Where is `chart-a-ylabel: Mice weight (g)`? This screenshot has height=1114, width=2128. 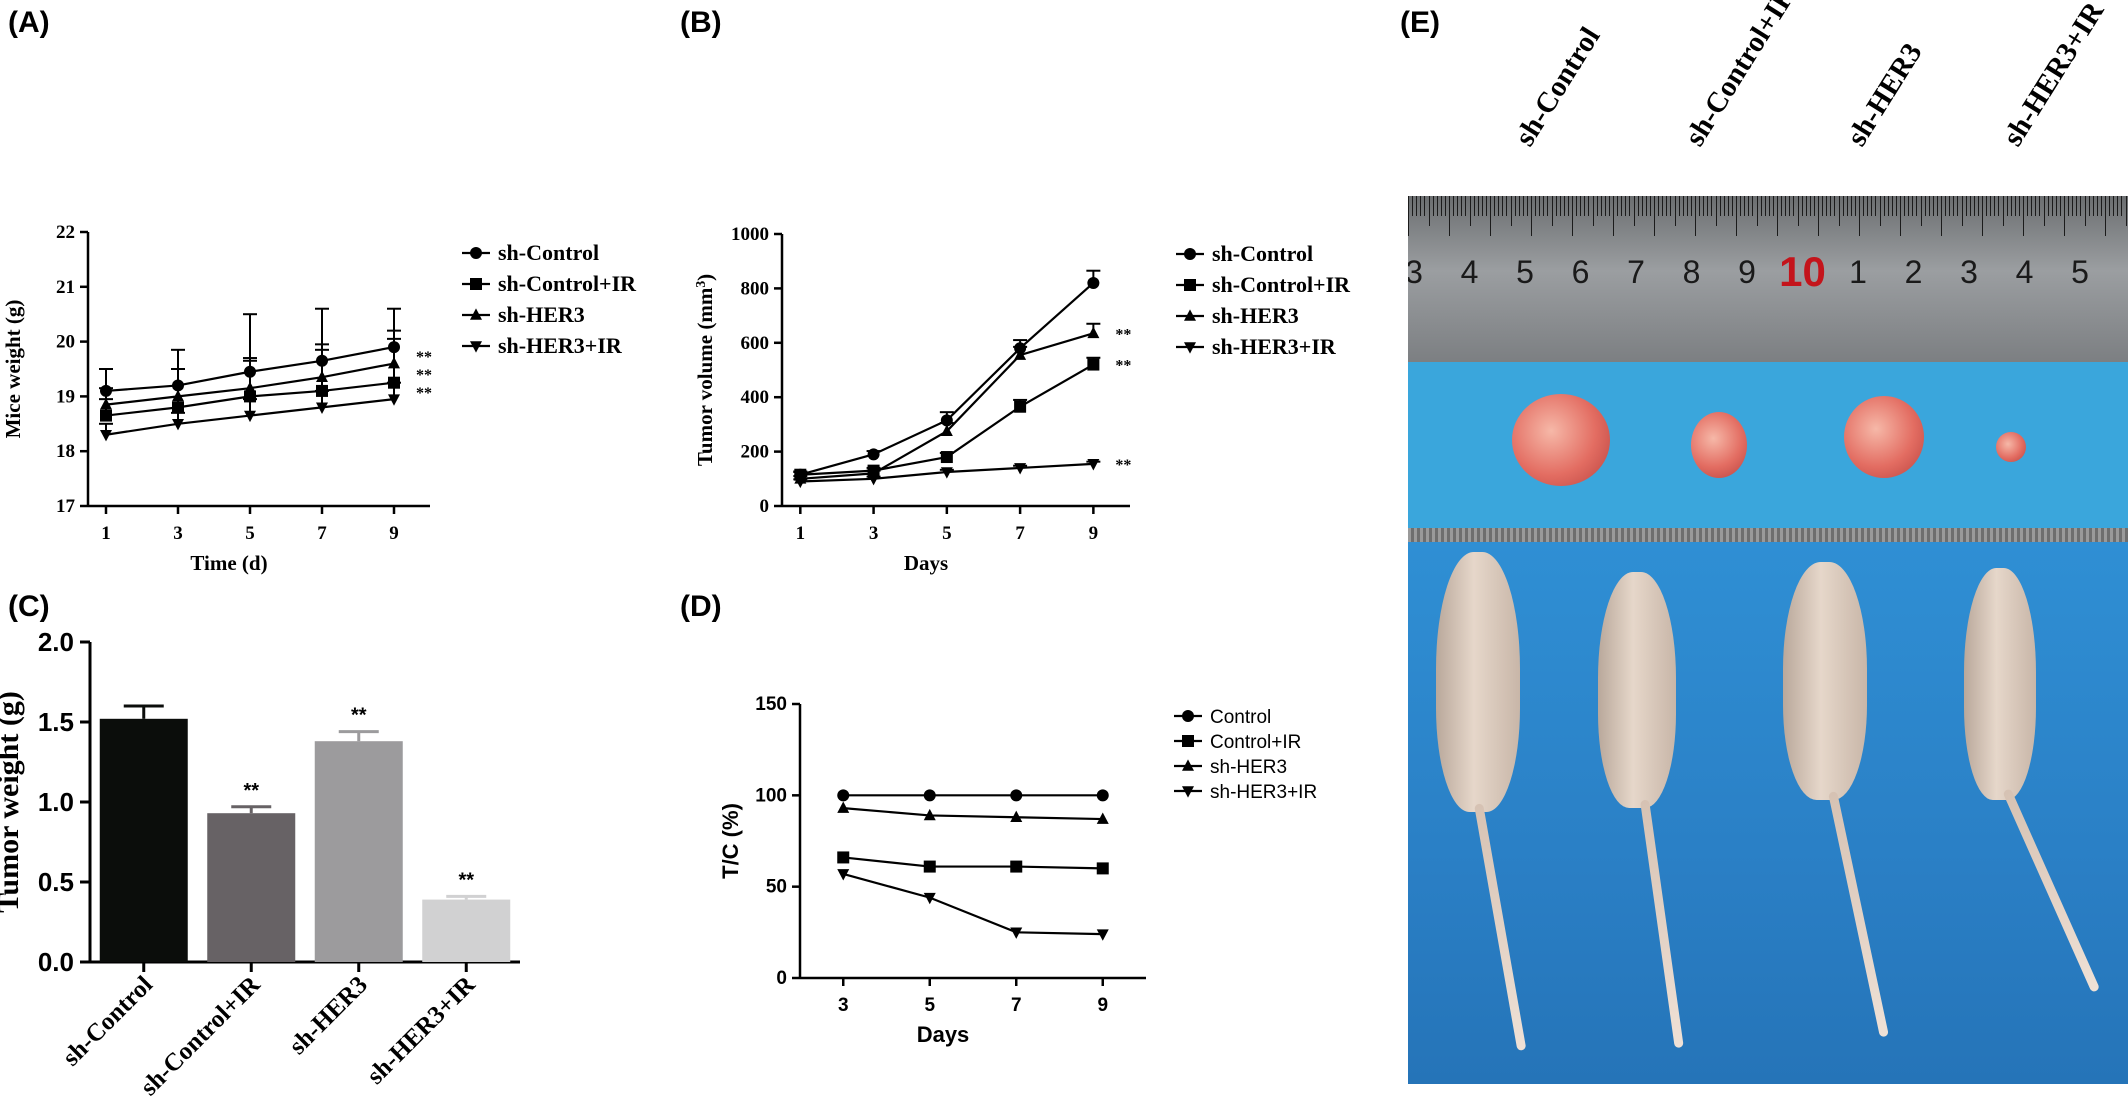 chart-a-ylabel: Mice weight (g) is located at coordinates (13, 369).